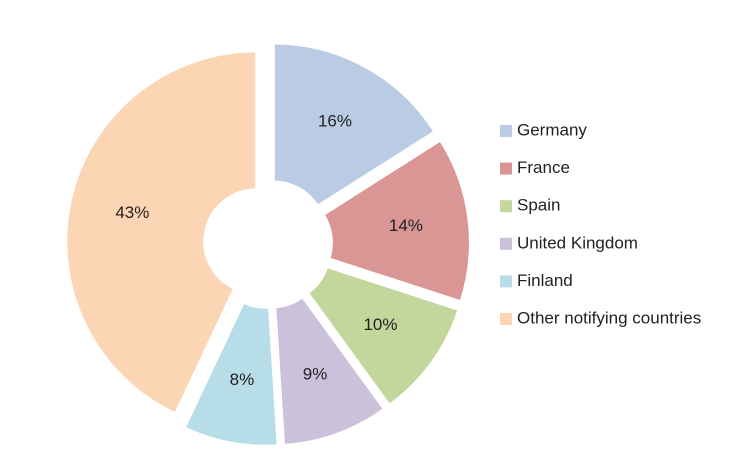 This screenshot has height=450, width=750. What do you see at coordinates (538, 205) in the screenshot?
I see `legend-label: Spain` at bounding box center [538, 205].